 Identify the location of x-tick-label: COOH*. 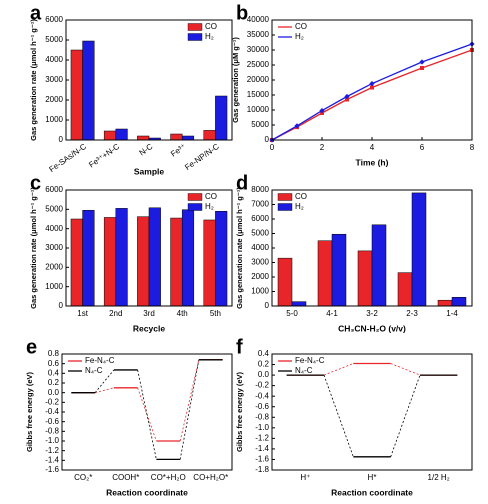
(125, 477).